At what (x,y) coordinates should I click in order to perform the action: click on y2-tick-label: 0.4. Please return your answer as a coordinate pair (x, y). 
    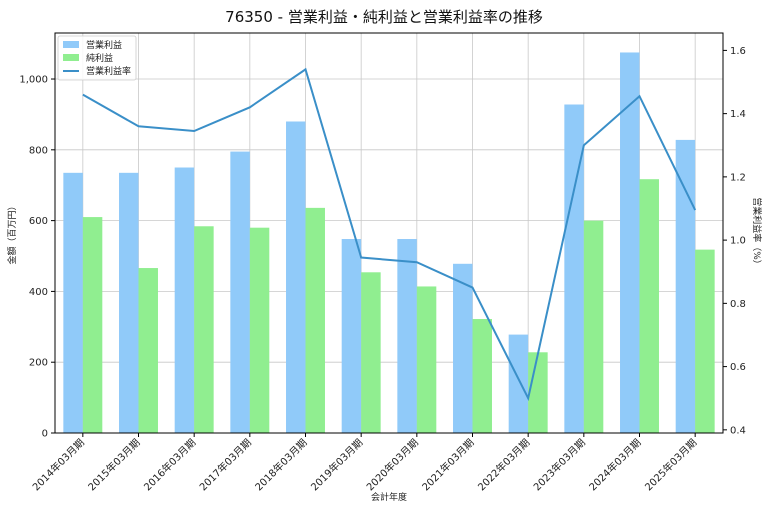
    Looking at the image, I should click on (738, 430).